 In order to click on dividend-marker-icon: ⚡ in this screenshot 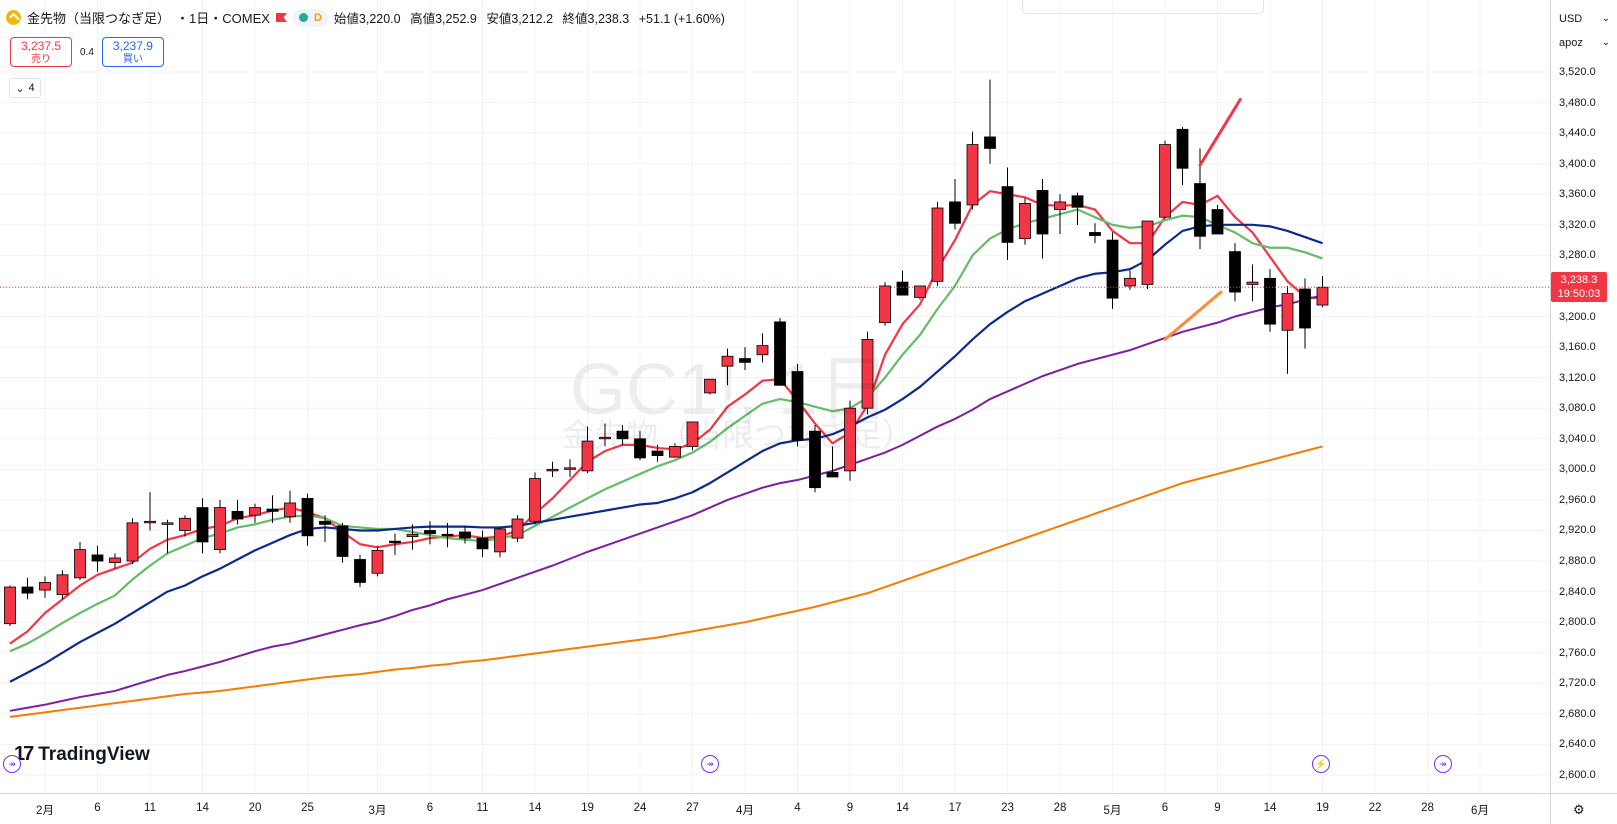, I will do `click(1321, 764)`.